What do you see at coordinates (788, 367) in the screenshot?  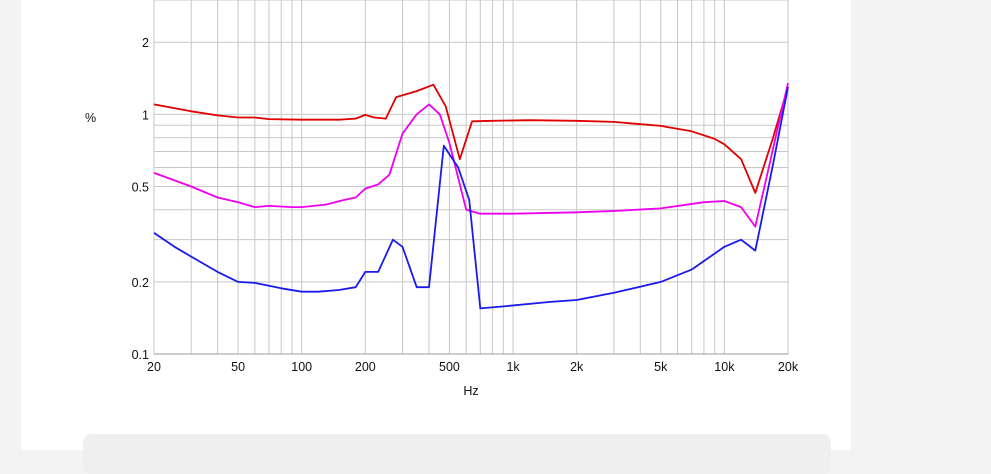 I see `x-tick-label: 20k` at bounding box center [788, 367].